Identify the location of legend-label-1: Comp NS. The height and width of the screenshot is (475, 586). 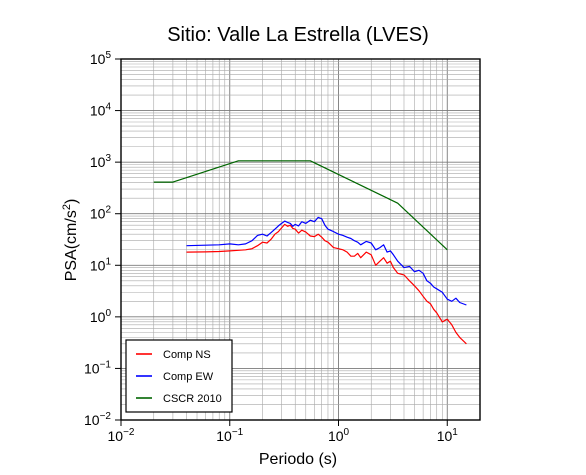
(187, 355).